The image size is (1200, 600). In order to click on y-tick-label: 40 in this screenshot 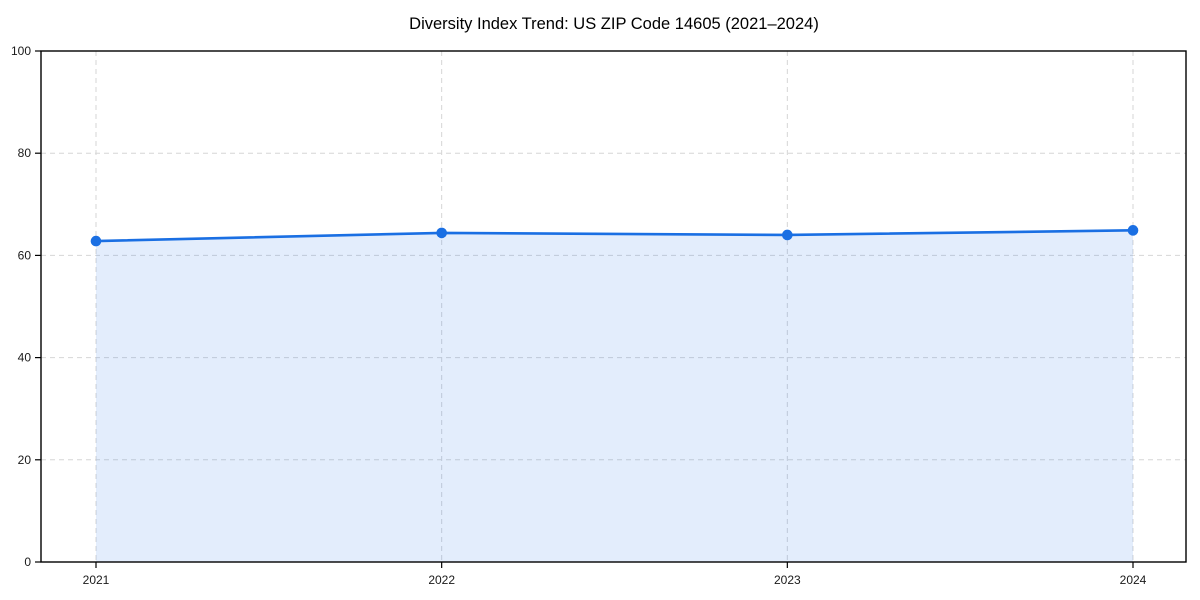, I will do `click(25, 358)`.